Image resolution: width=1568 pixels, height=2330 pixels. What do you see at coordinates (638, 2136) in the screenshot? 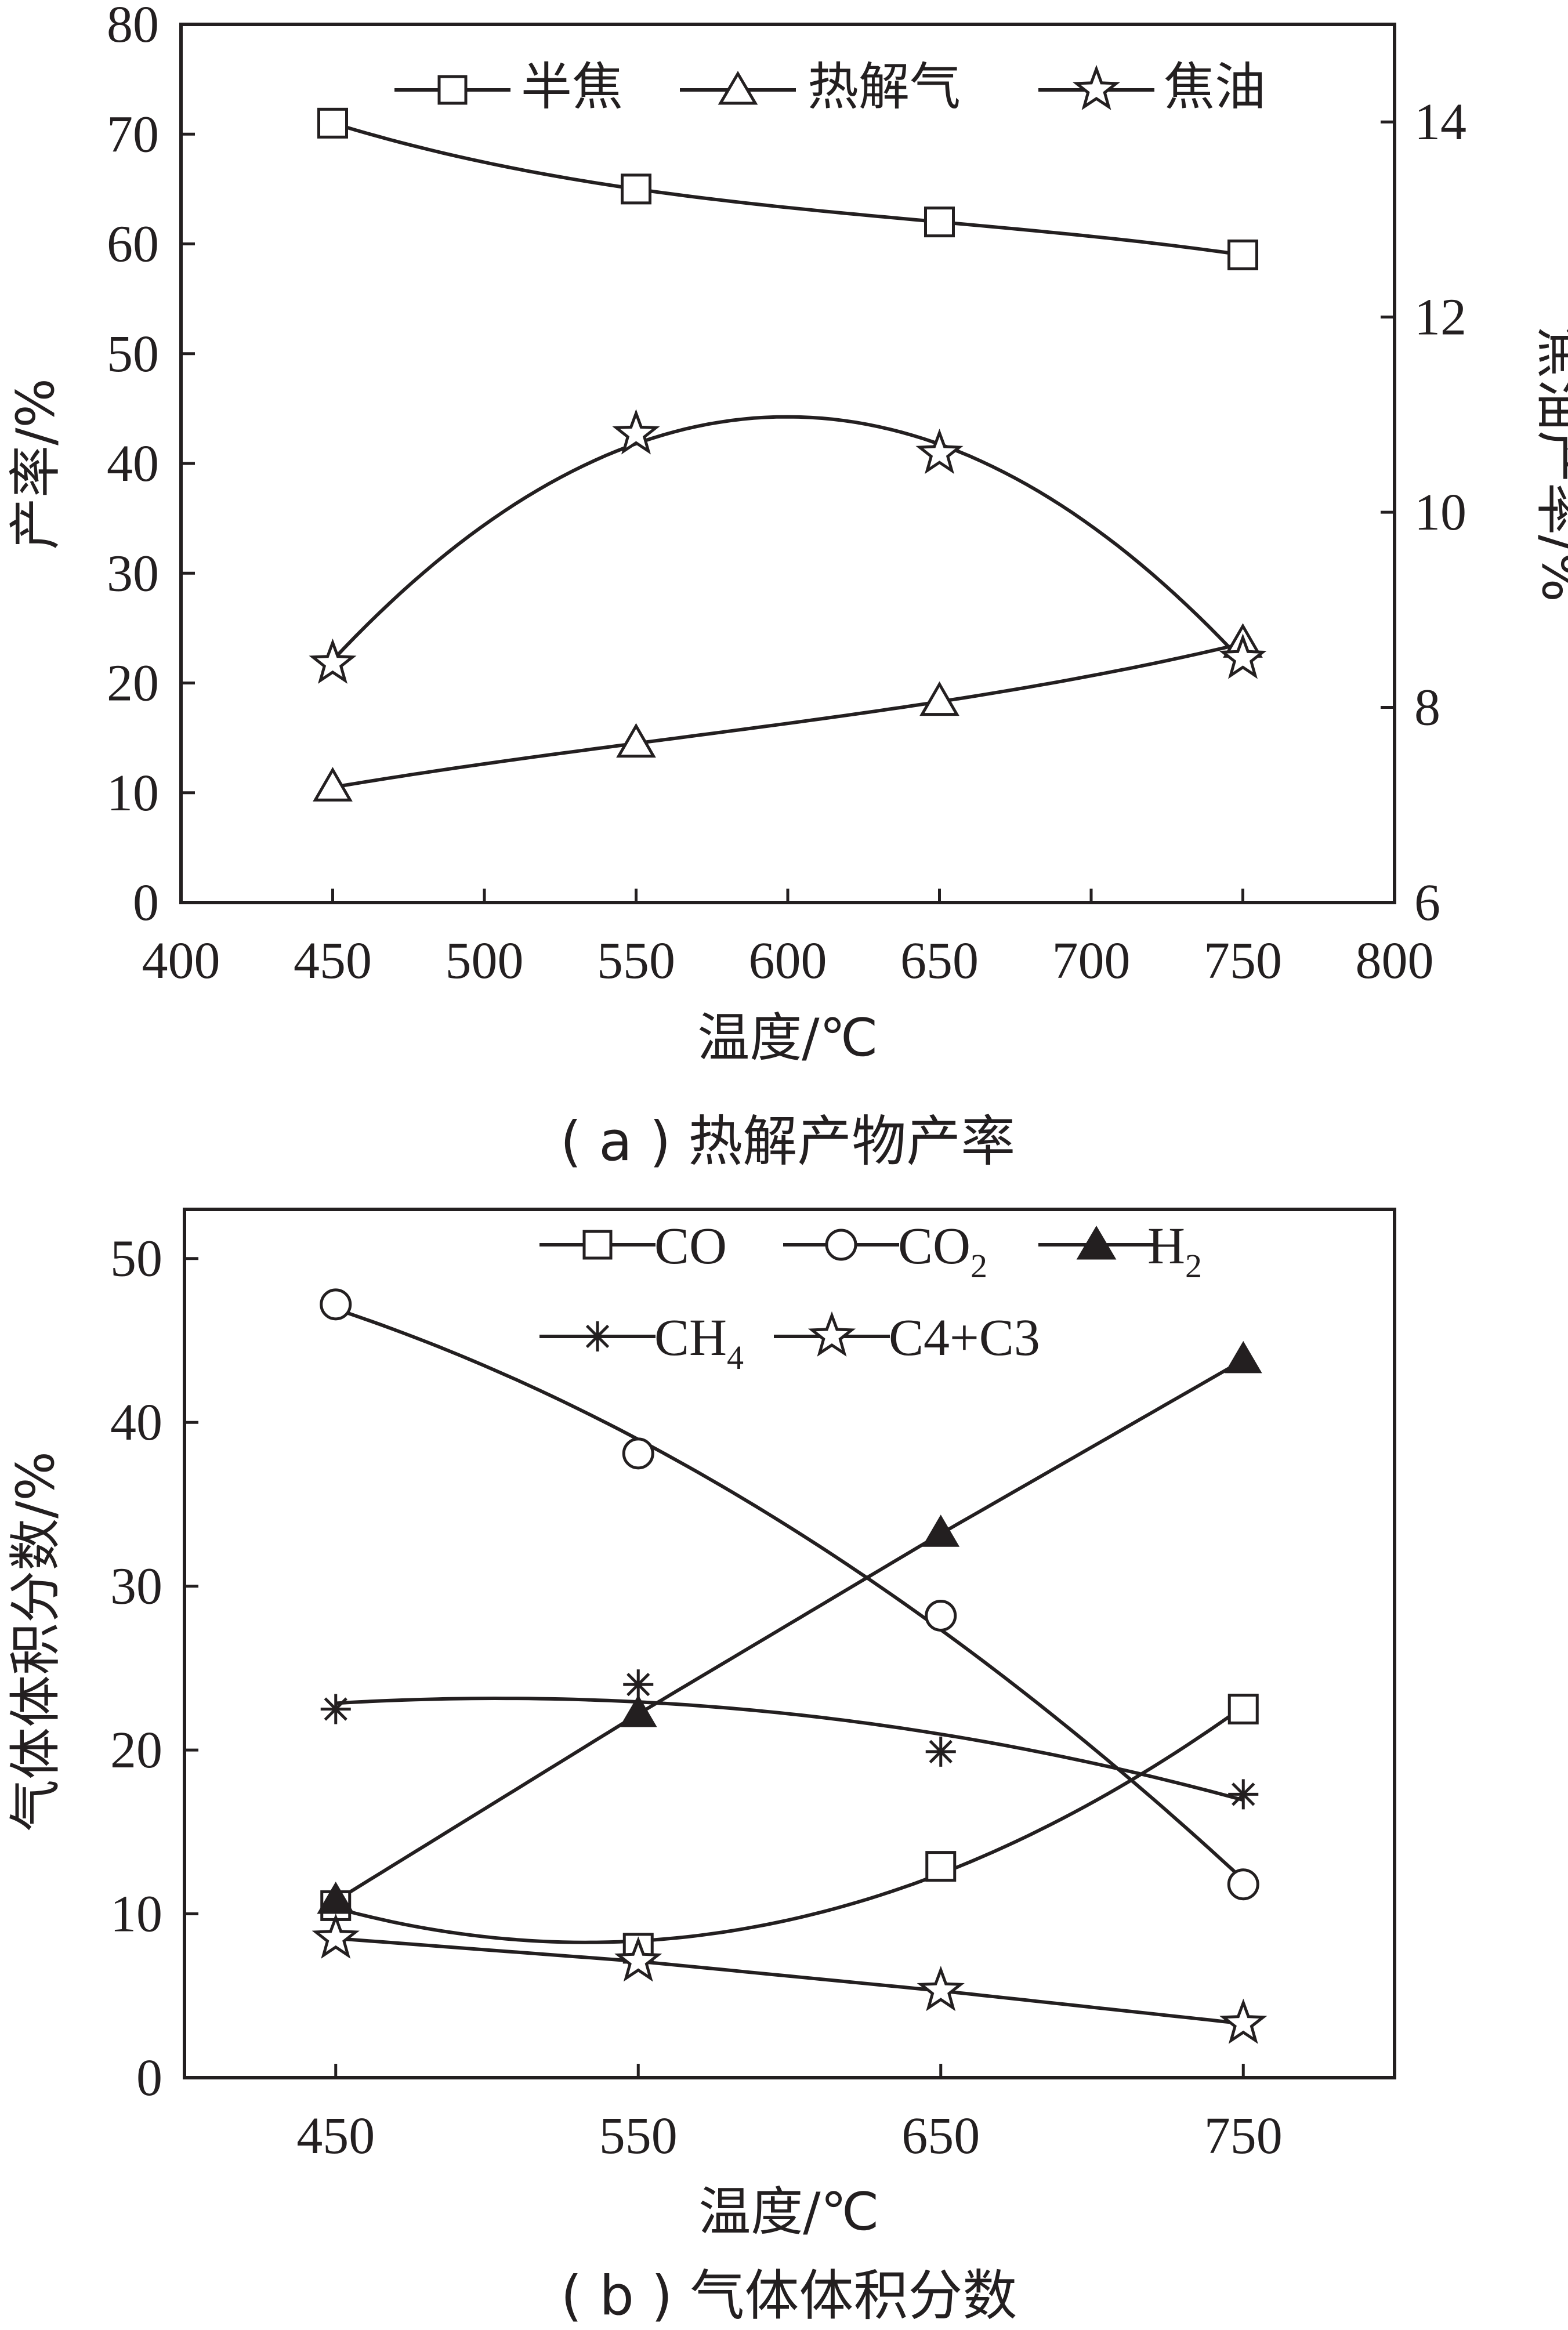
I see `x-tick-label-b: 550` at bounding box center [638, 2136].